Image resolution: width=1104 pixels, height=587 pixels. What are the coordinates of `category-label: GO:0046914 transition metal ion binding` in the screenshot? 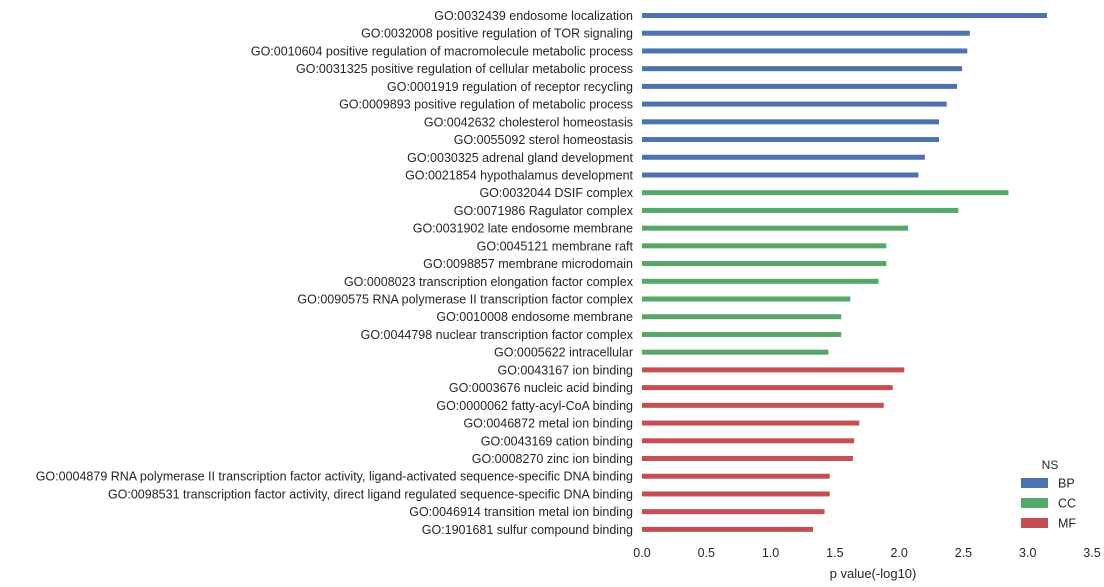 It's located at (521, 512).